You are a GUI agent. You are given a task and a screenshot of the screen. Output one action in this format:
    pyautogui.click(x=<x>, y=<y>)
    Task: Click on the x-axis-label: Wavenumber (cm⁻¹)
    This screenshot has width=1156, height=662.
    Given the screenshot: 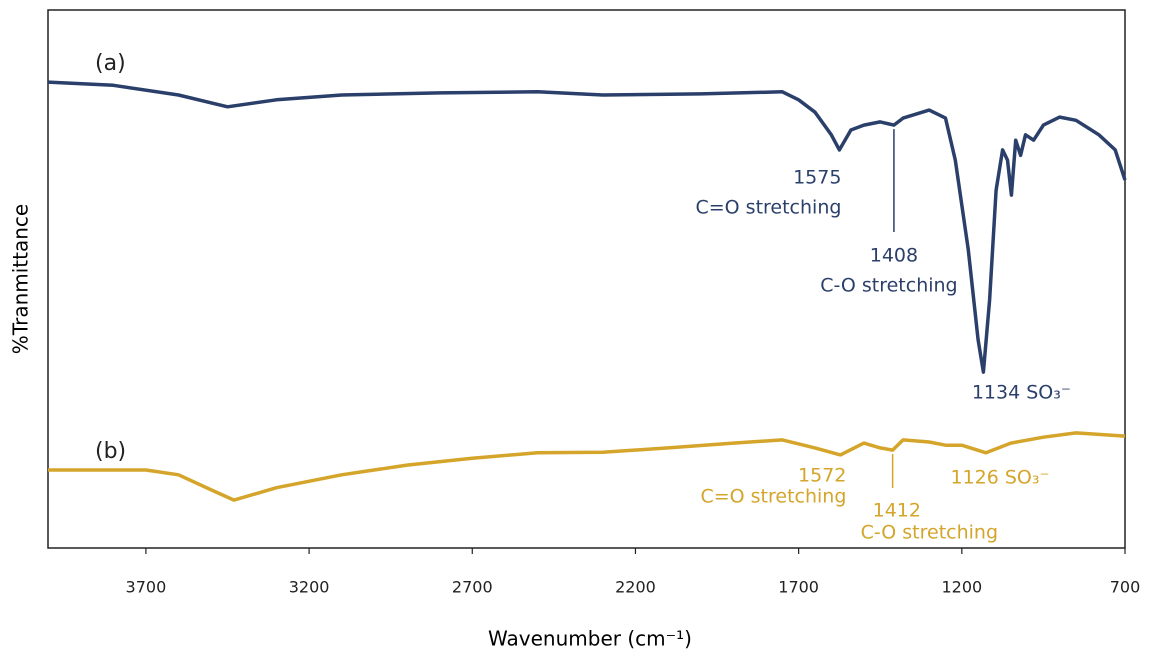 What is the action you would take?
    pyautogui.click(x=590, y=639)
    